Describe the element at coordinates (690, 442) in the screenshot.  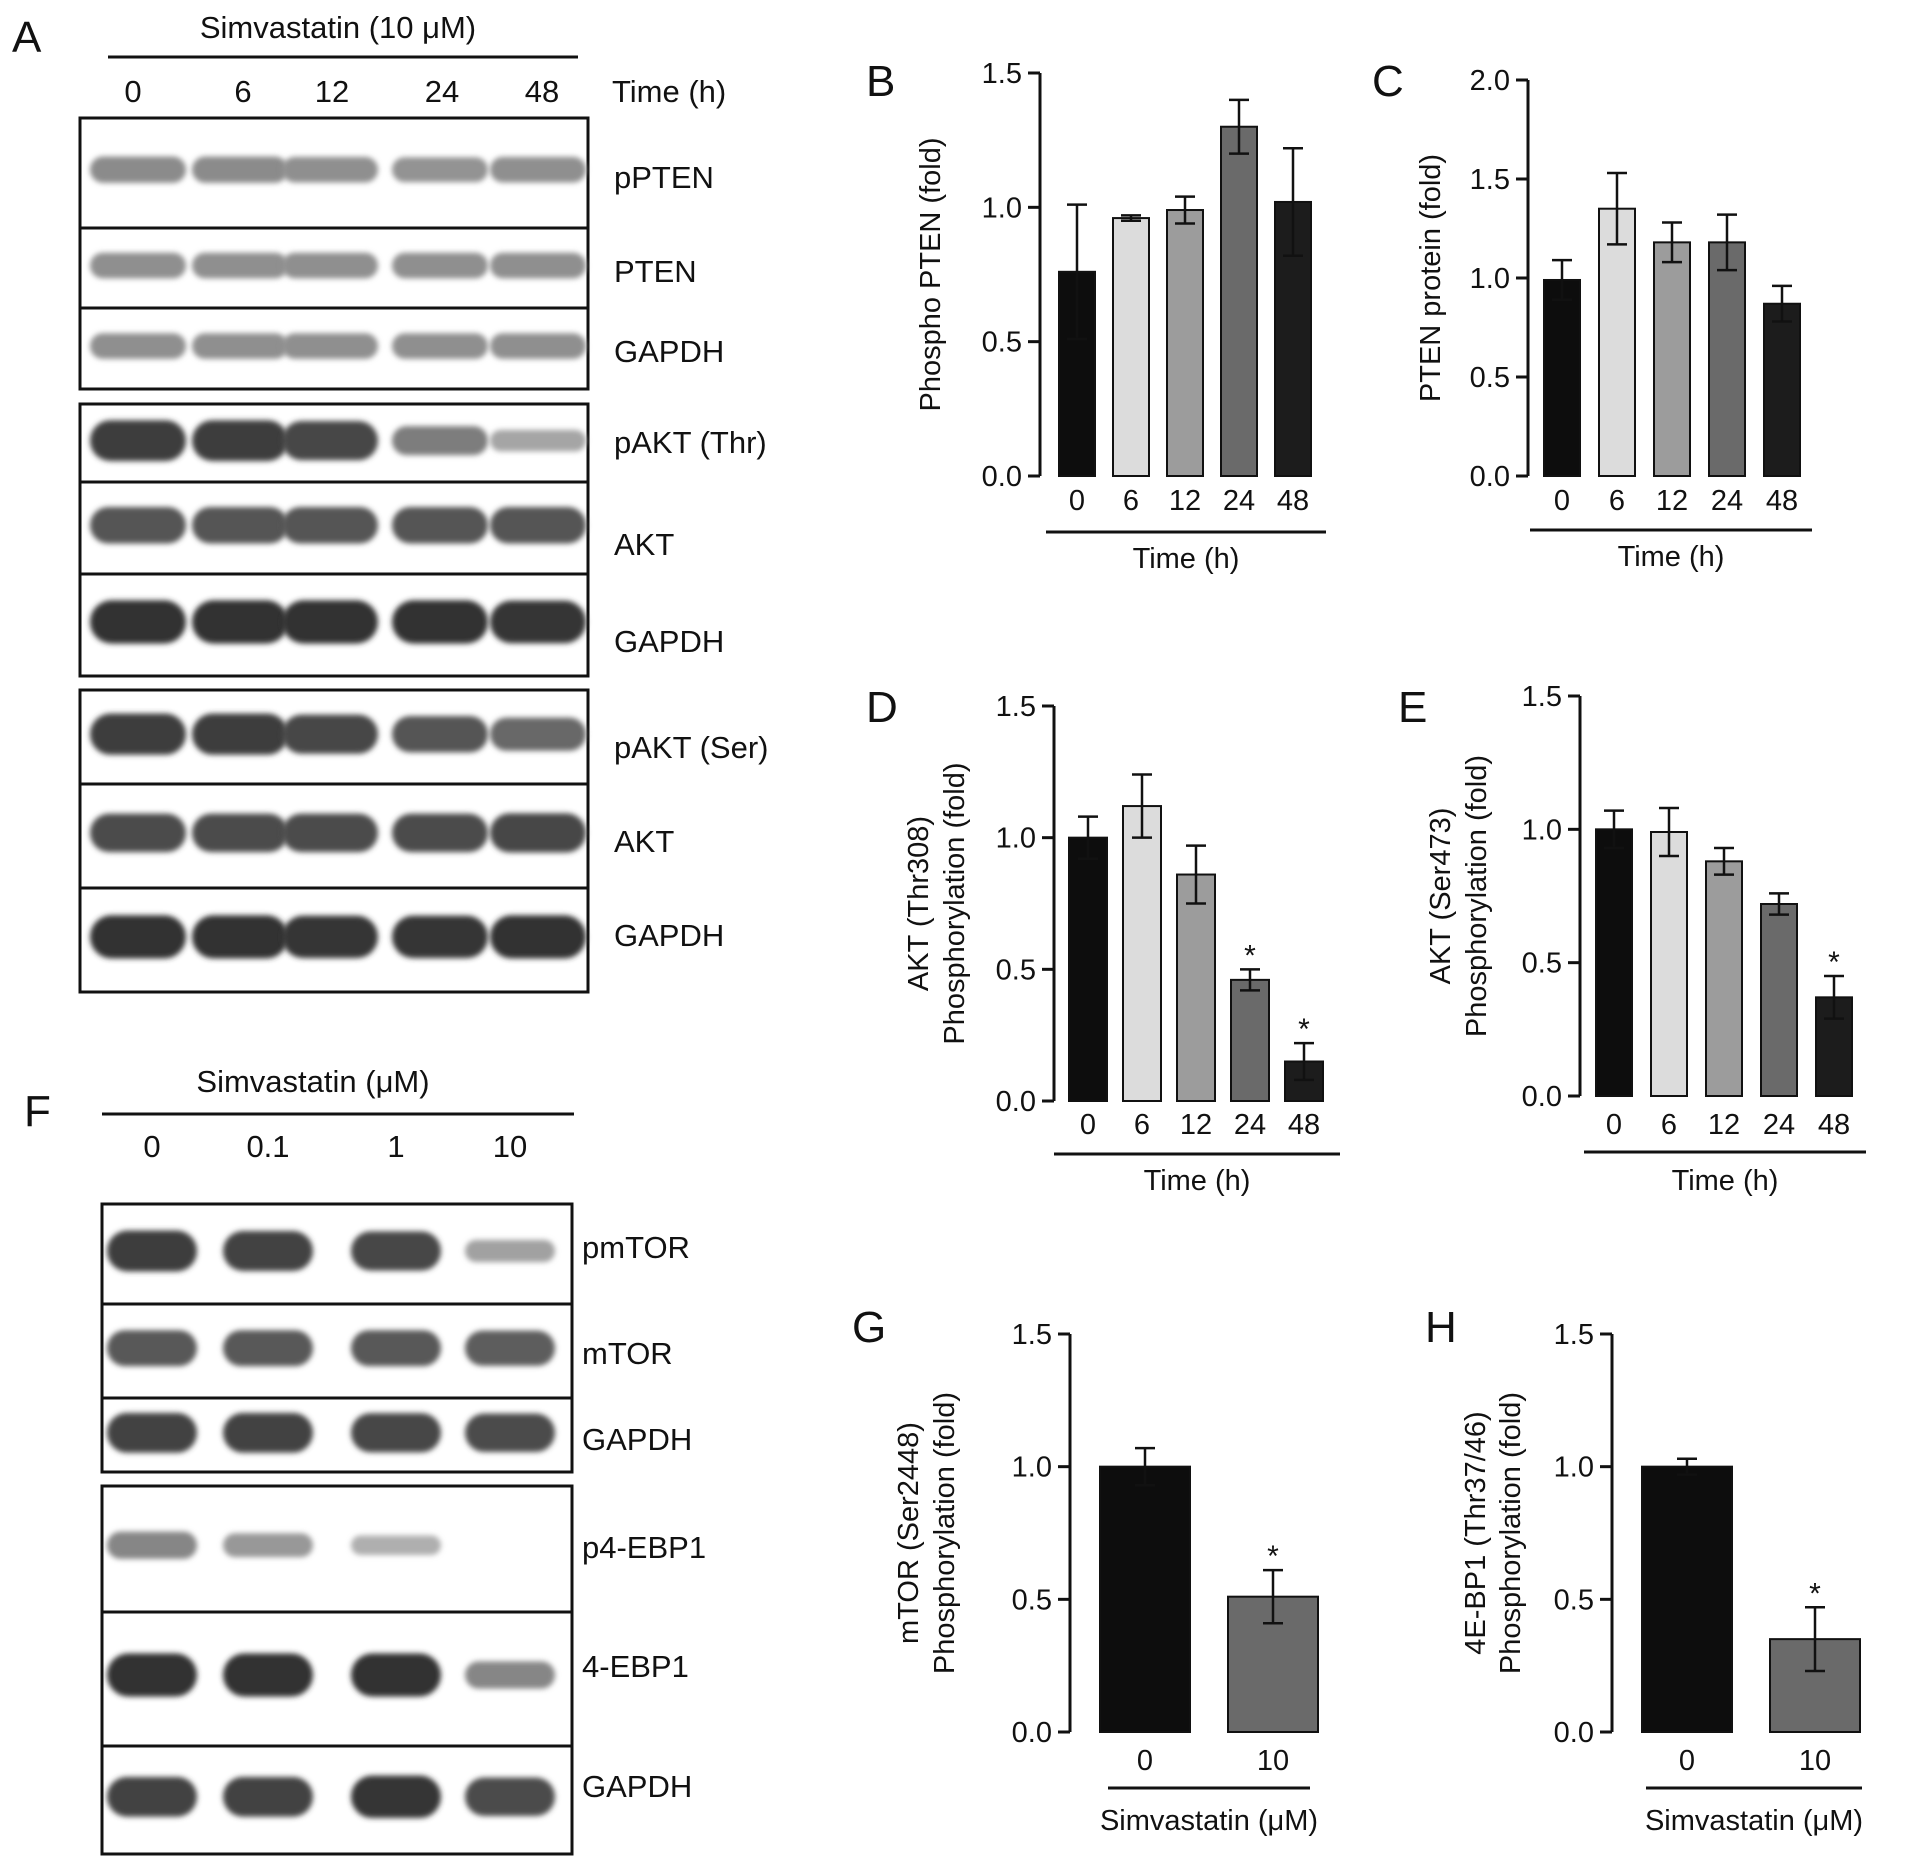
I see `blot-a-band-label: pAKT (Thr)` at that location.